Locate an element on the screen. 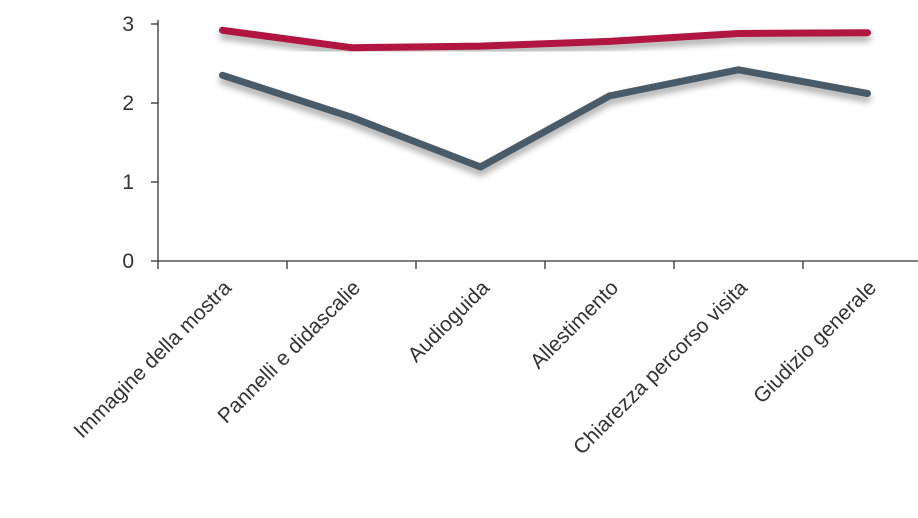  x-tick-label: Allestimento is located at coordinates (574, 324).